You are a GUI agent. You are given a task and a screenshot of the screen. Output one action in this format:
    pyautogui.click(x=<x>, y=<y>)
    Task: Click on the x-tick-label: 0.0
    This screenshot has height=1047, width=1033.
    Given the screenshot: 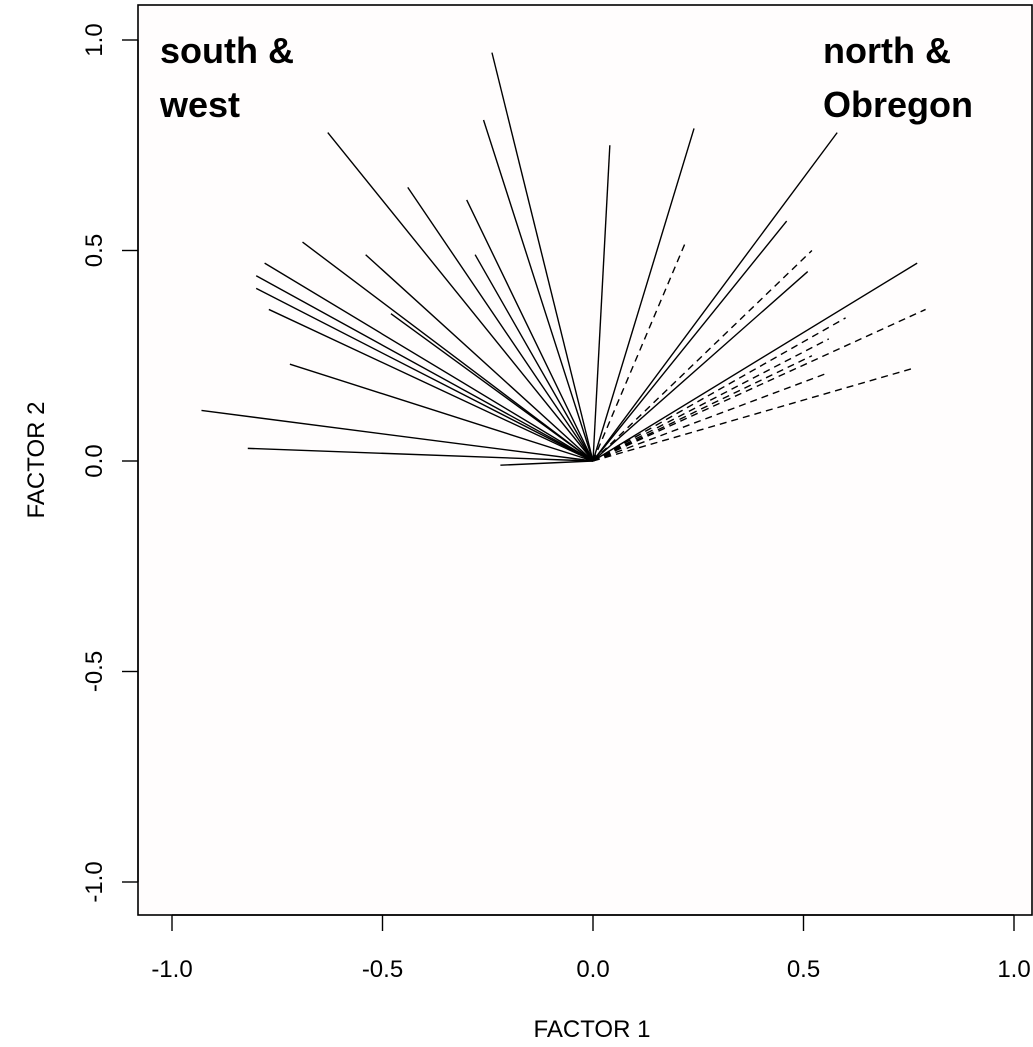 What is the action you would take?
    pyautogui.click(x=592, y=969)
    